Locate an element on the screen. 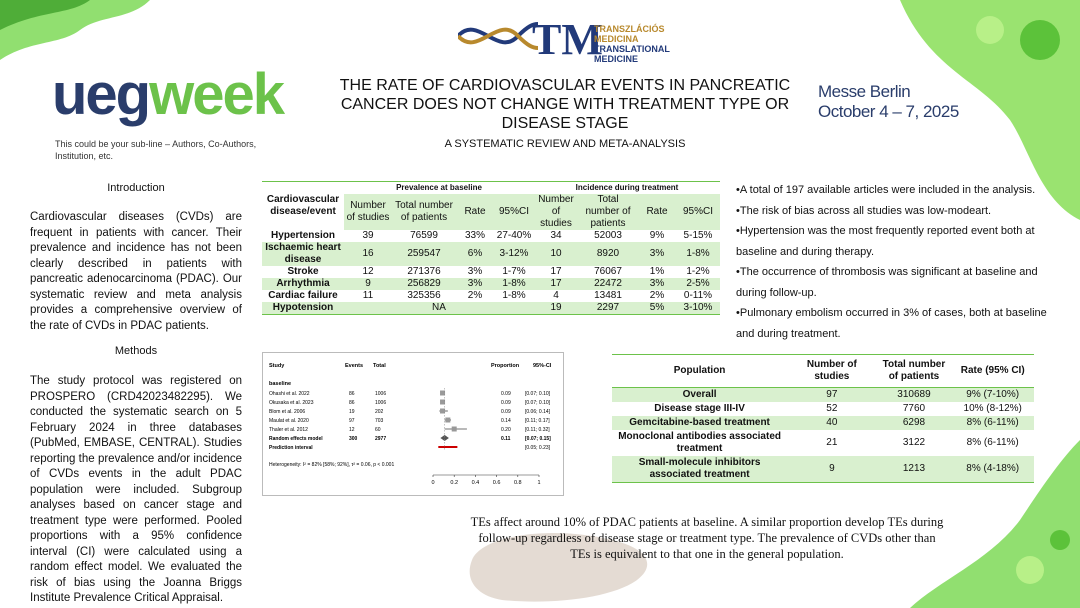 The image size is (1080, 608). forest-study-ci: [0.11; 0.17] is located at coordinates (537, 421).